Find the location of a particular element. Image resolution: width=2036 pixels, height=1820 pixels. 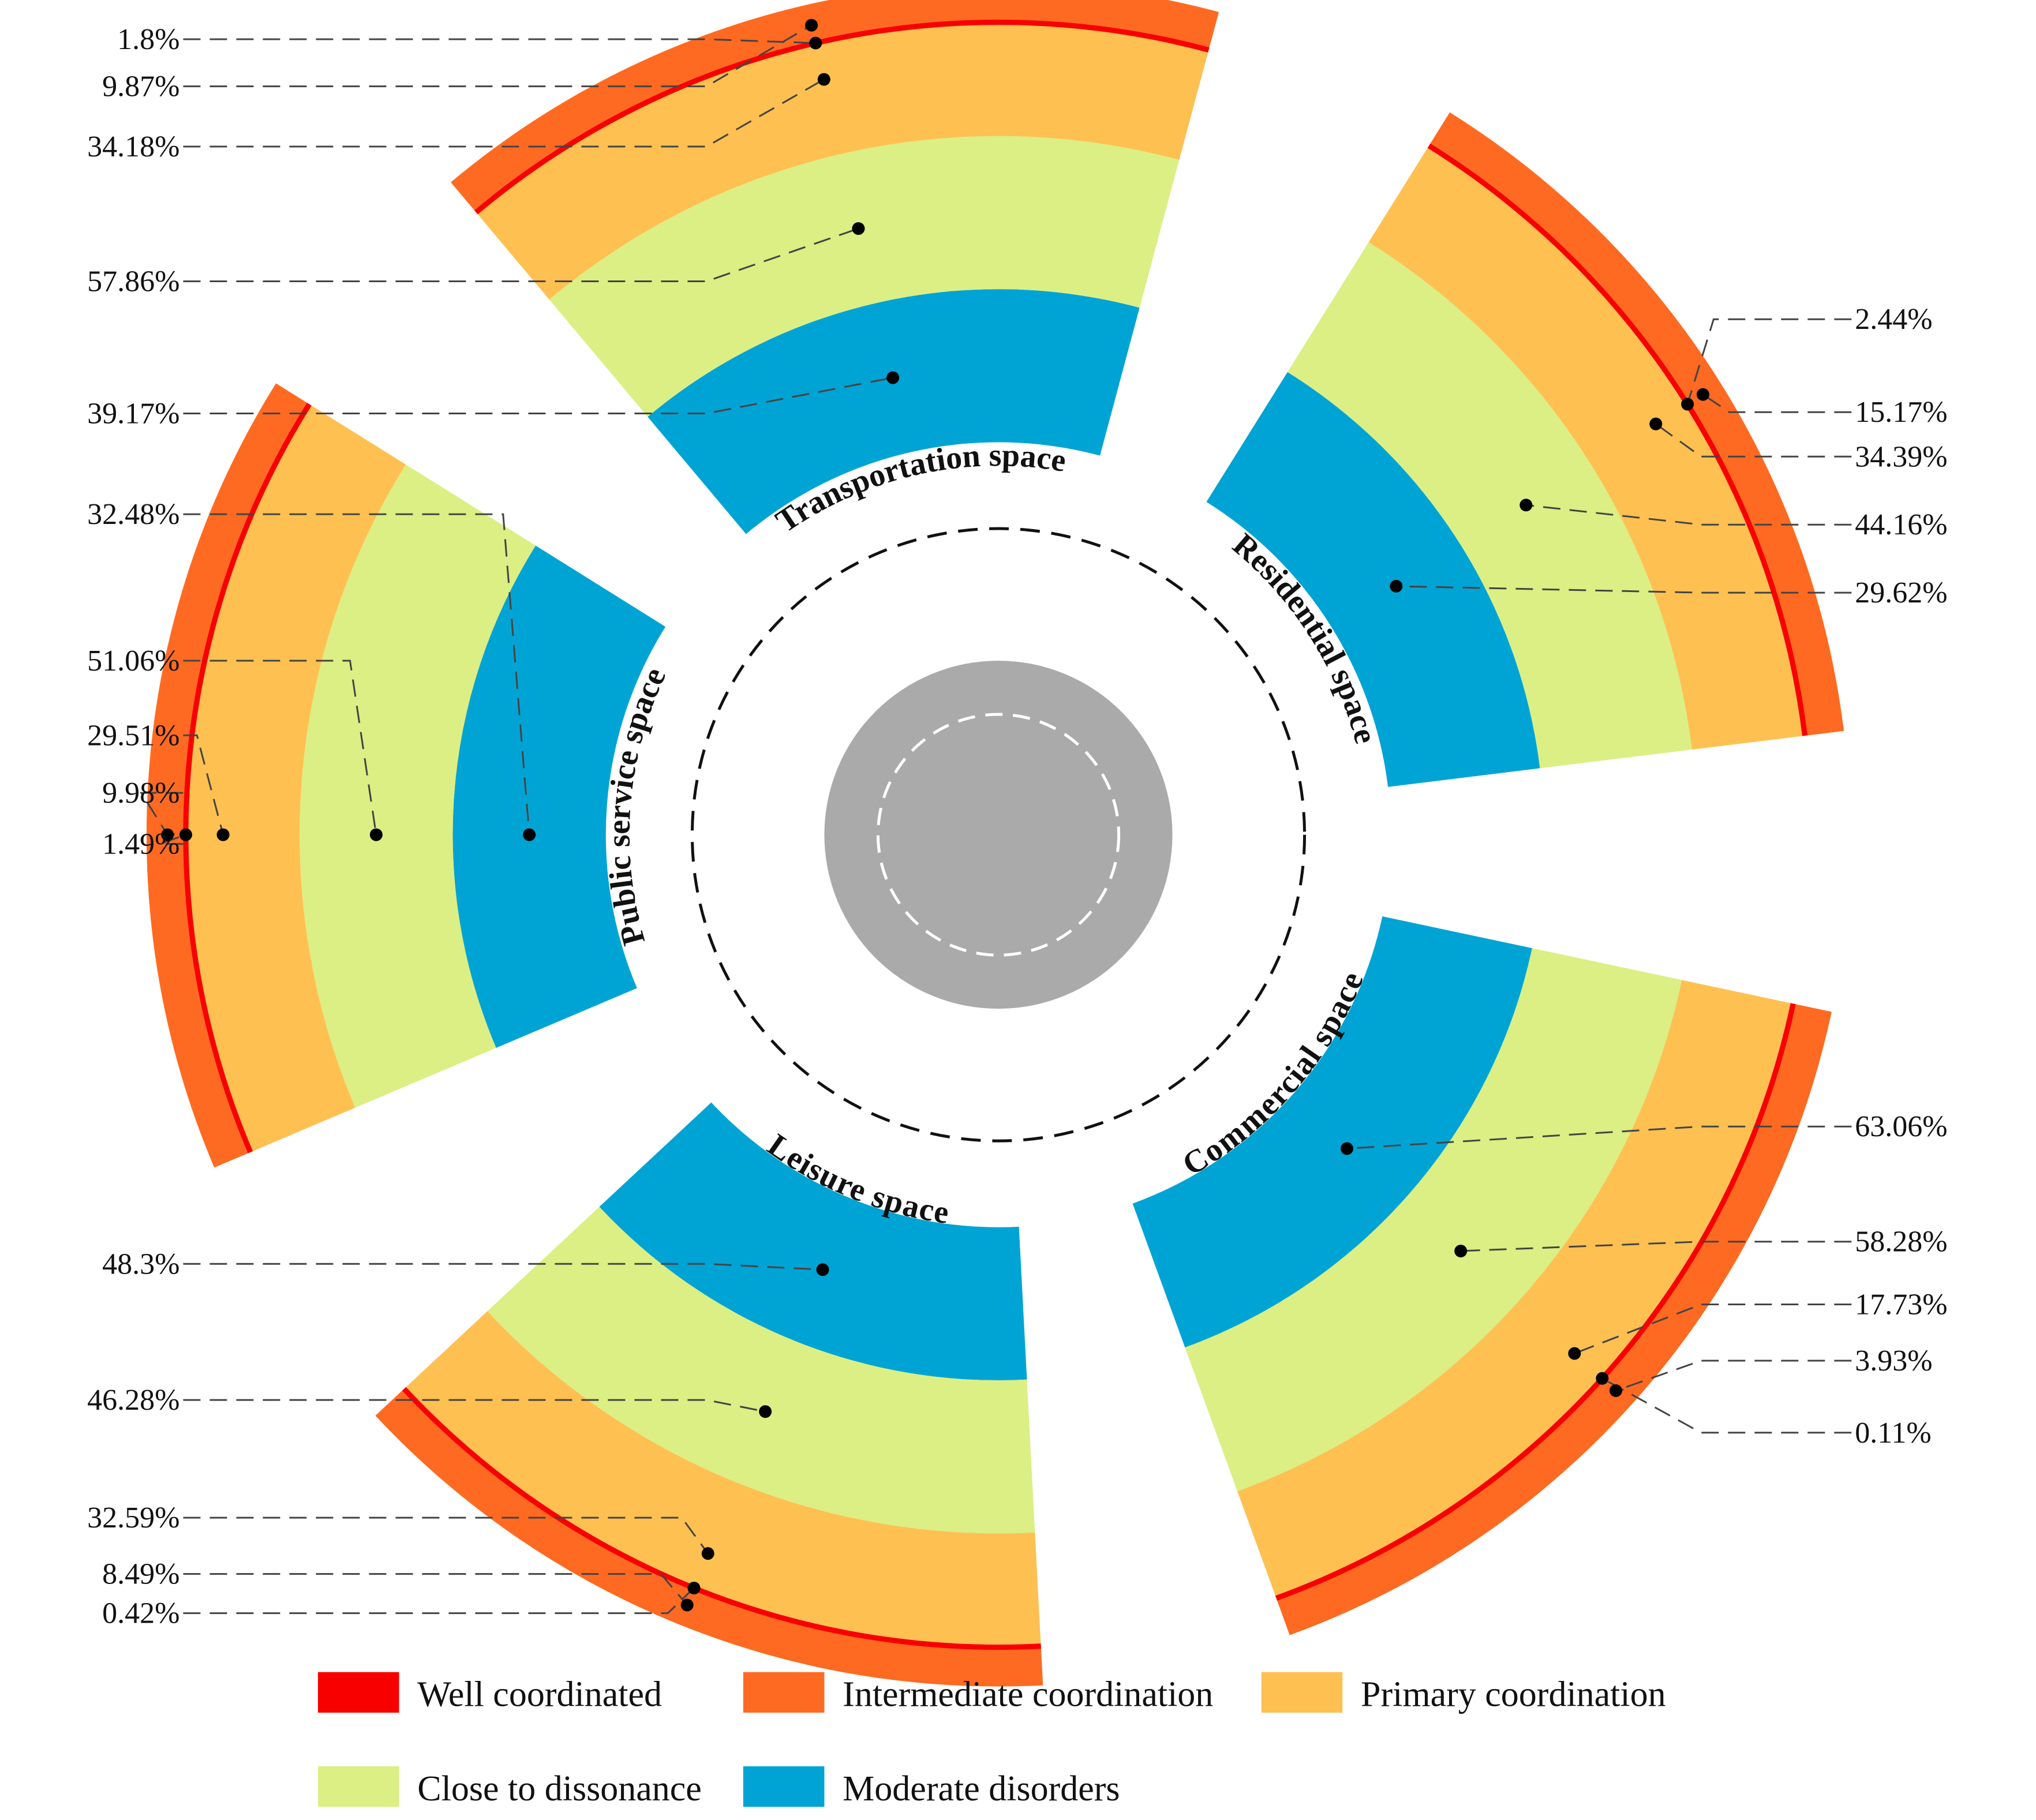

leader-transportation-space-intermediate-coordination is located at coordinates (497, 56).